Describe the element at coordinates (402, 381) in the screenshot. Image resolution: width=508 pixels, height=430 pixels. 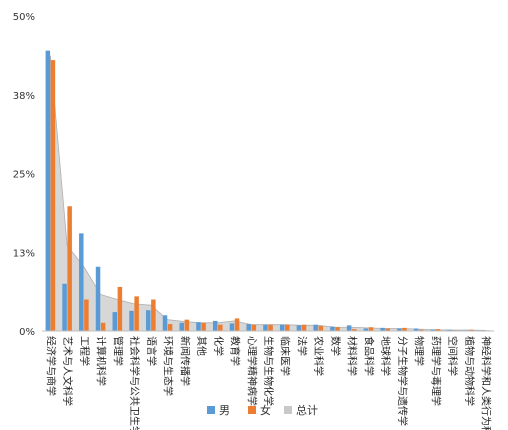
I see `category-label: 分子生物学与遗传学` at that location.